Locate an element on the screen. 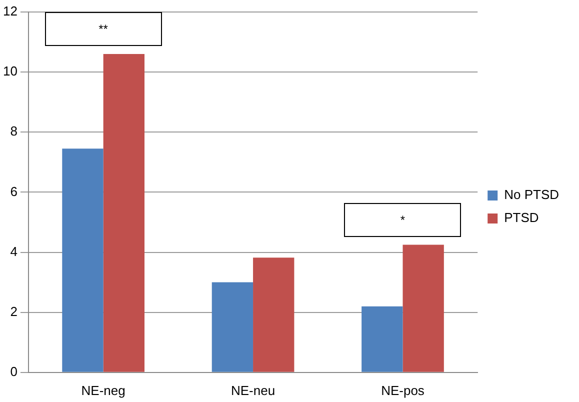 The height and width of the screenshot is (402, 579). annotation: * is located at coordinates (403, 219).